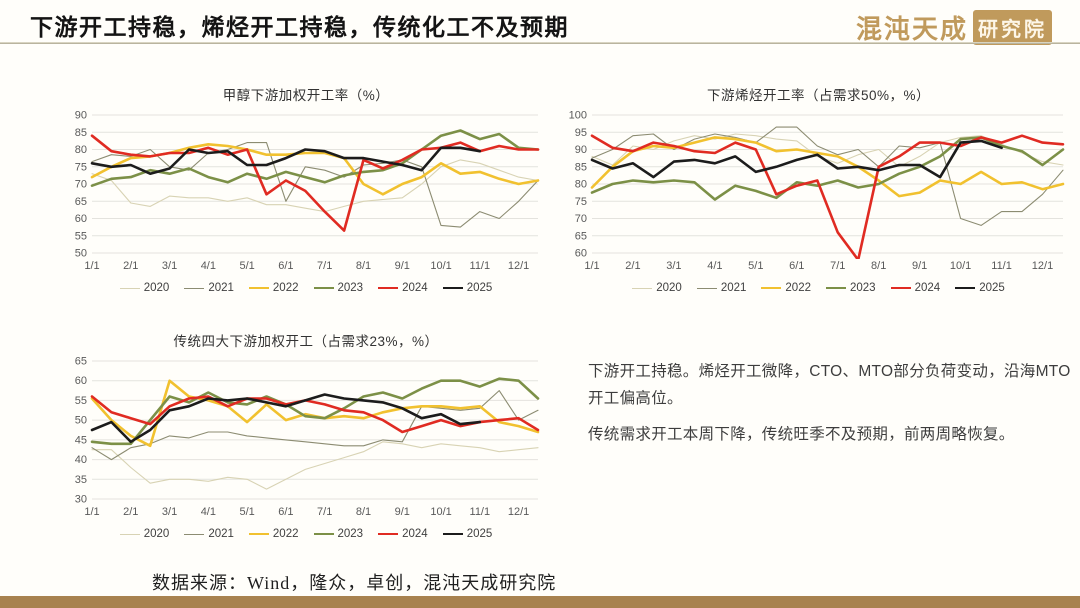 The image size is (1080, 608). What do you see at coordinates (632, 266) in the screenshot?
I see `x-axis-label: 2/1` at bounding box center [632, 266].